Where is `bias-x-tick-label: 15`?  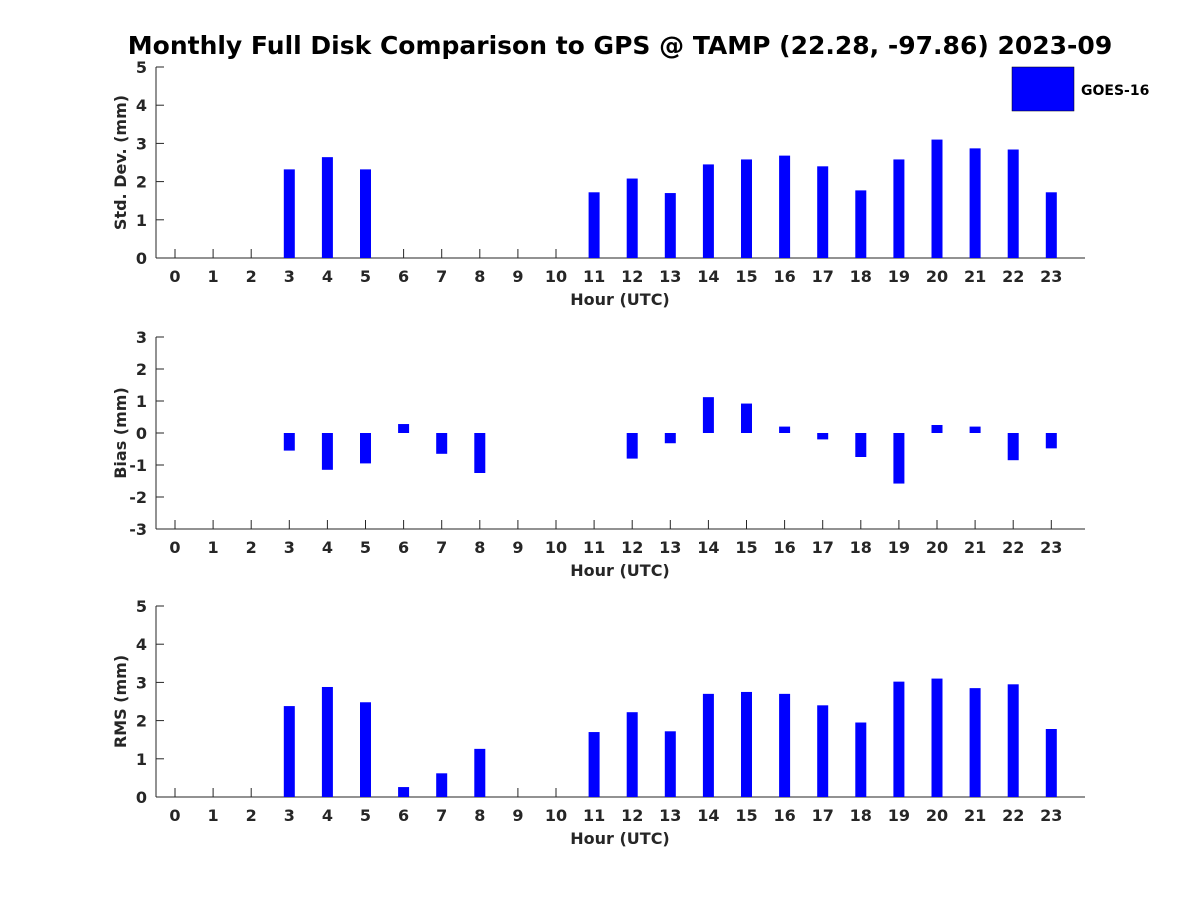 bias-x-tick-label: 15 is located at coordinates (746, 547).